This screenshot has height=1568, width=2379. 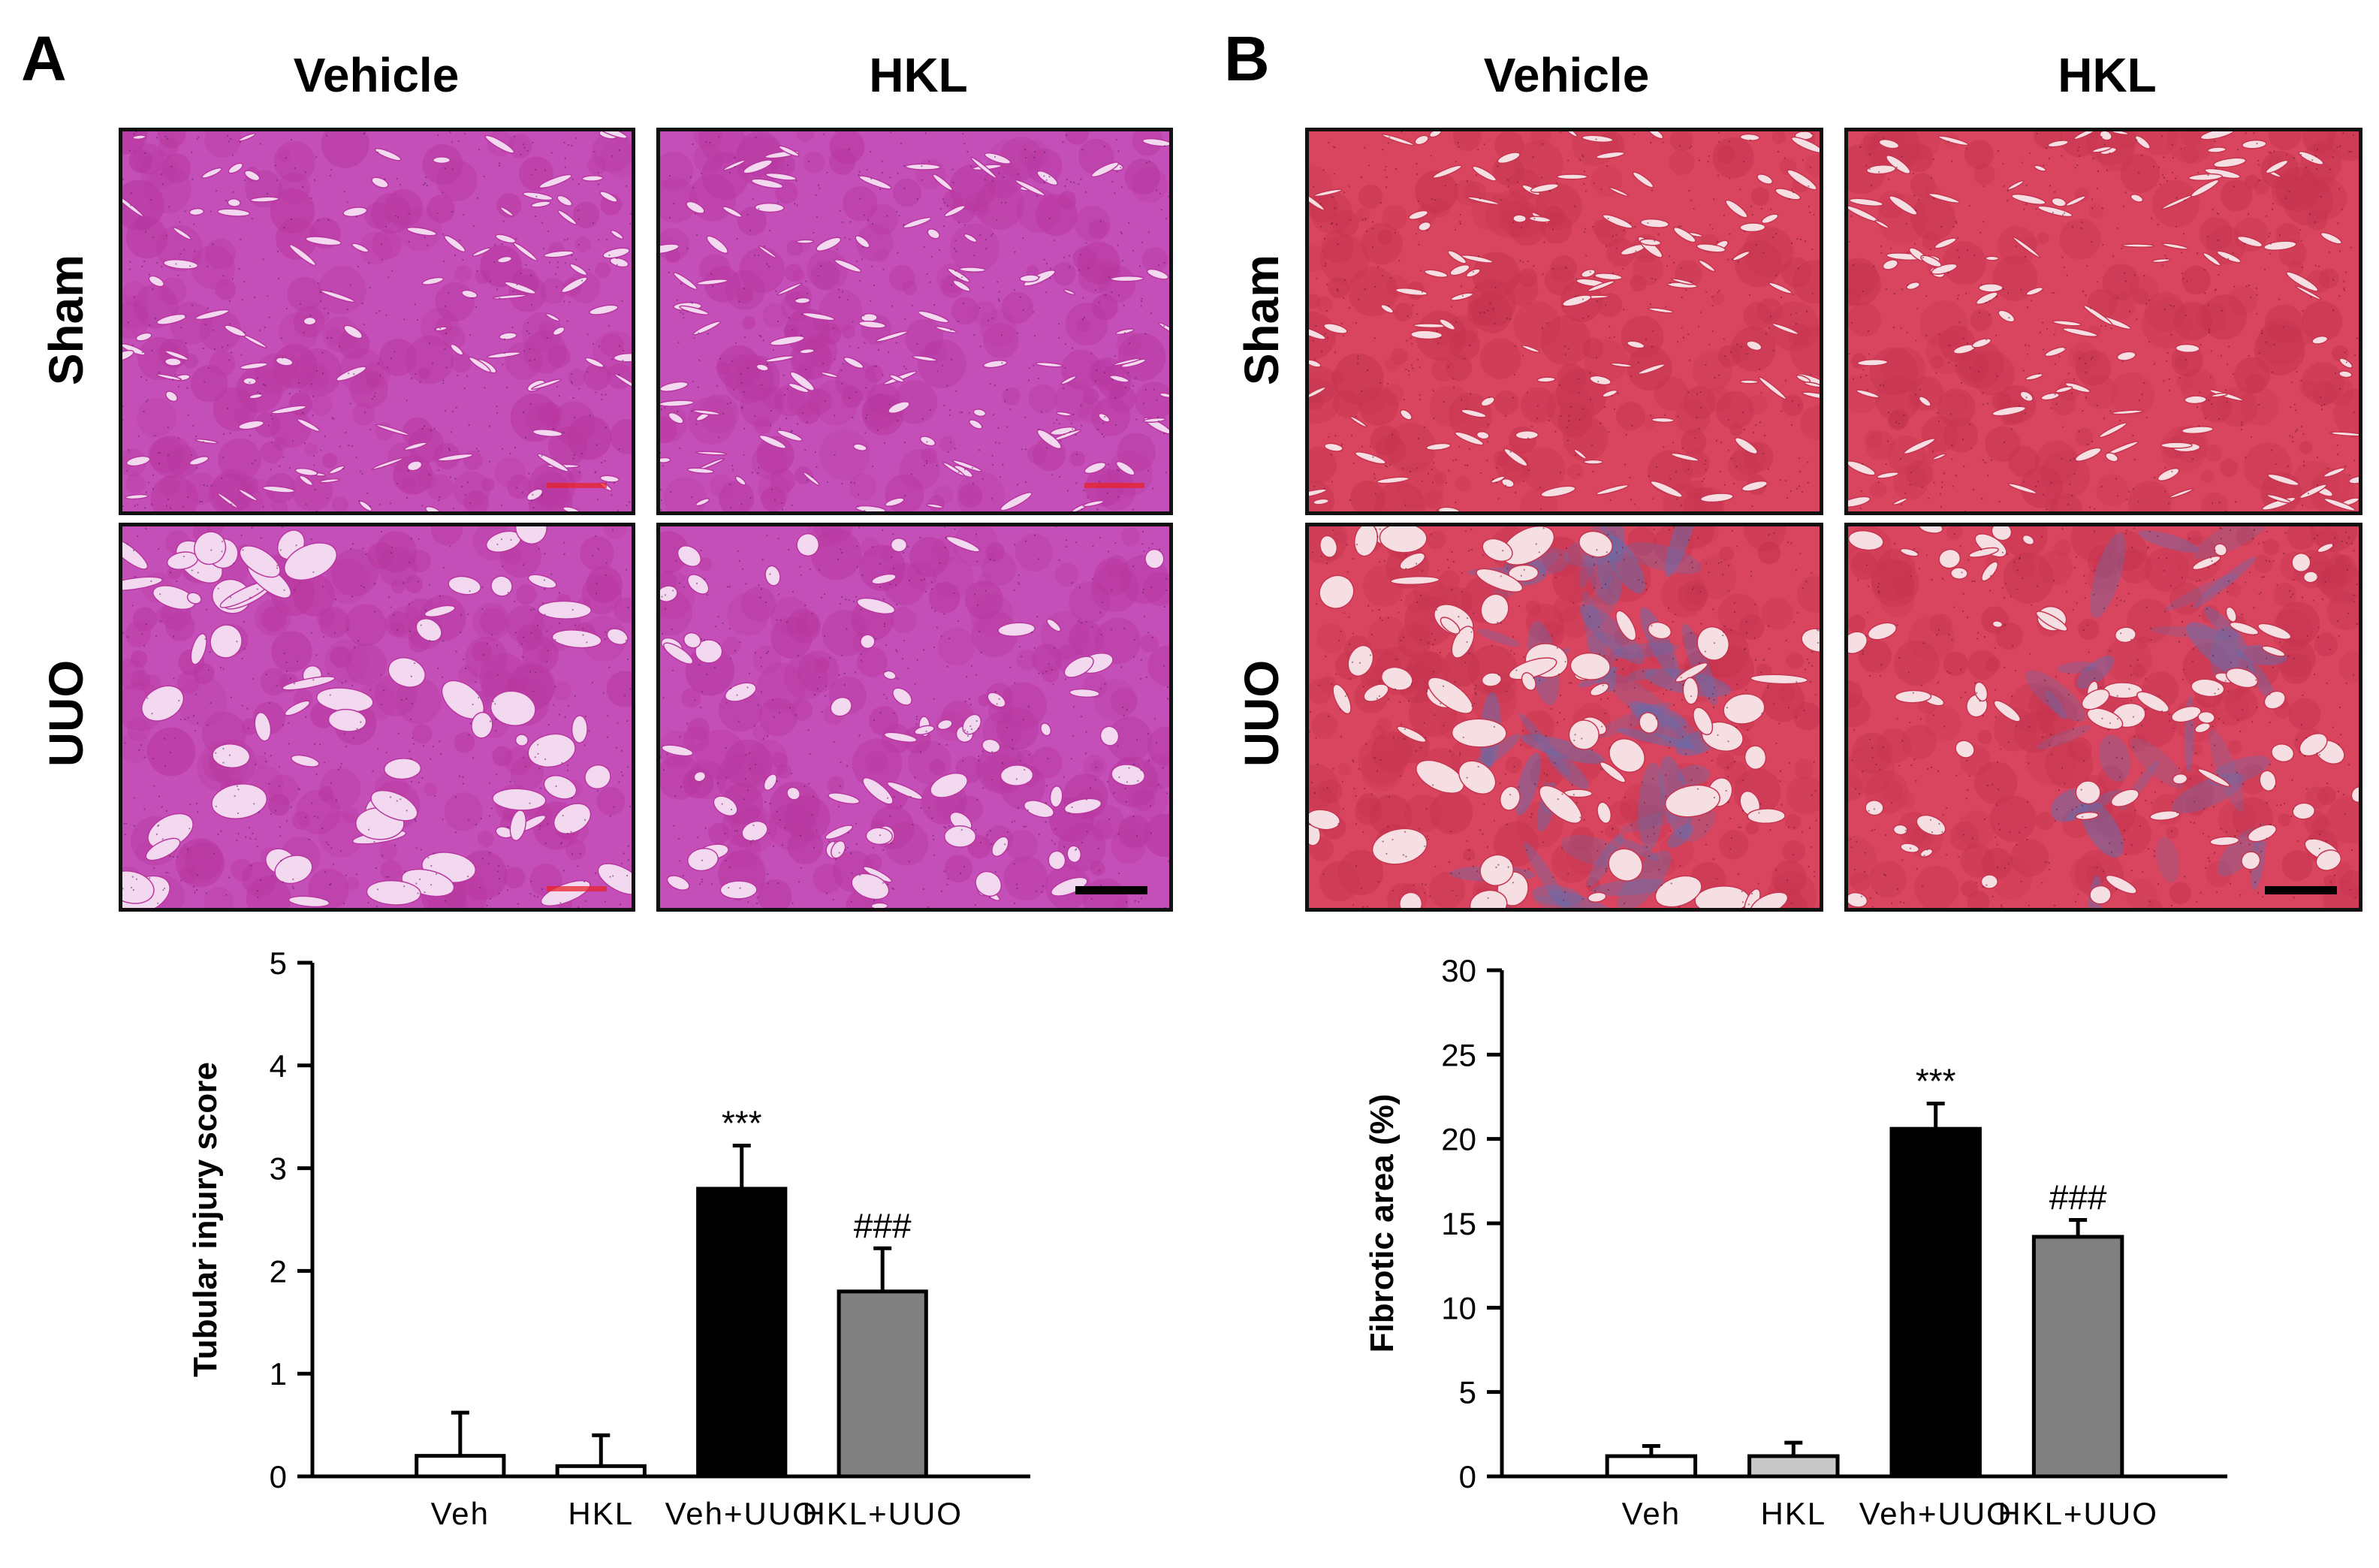 I want to click on y-tick-label: 25, so click(x=1458, y=1055).